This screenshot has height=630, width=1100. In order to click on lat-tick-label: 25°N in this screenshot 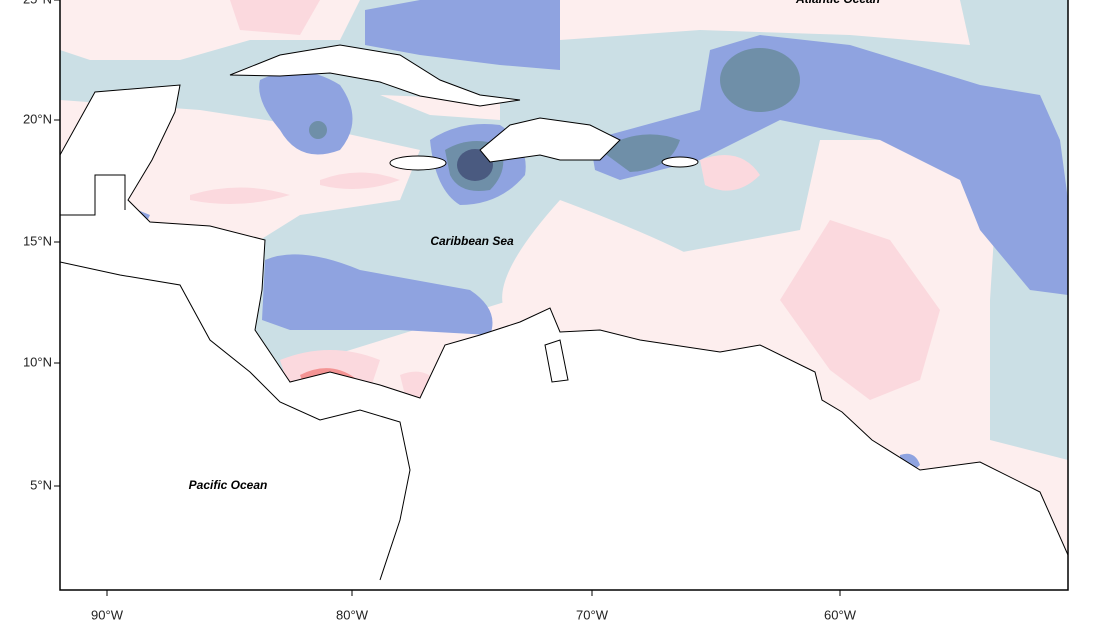, I will do `click(37, 3)`.